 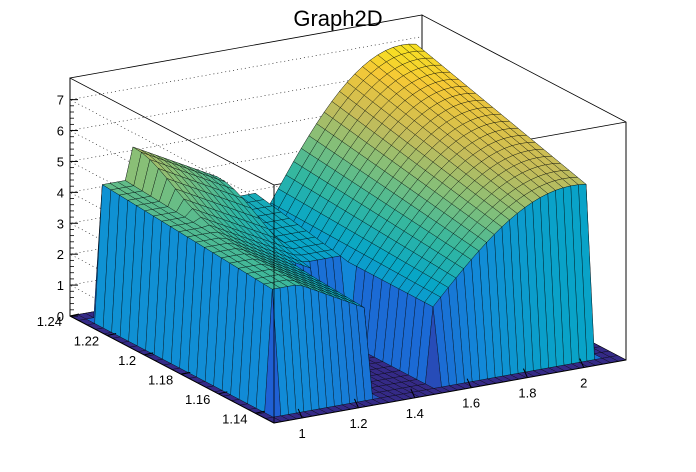 I want to click on z-axis: 0 1 2 3 4 5 6 7, so click(x=67, y=201).